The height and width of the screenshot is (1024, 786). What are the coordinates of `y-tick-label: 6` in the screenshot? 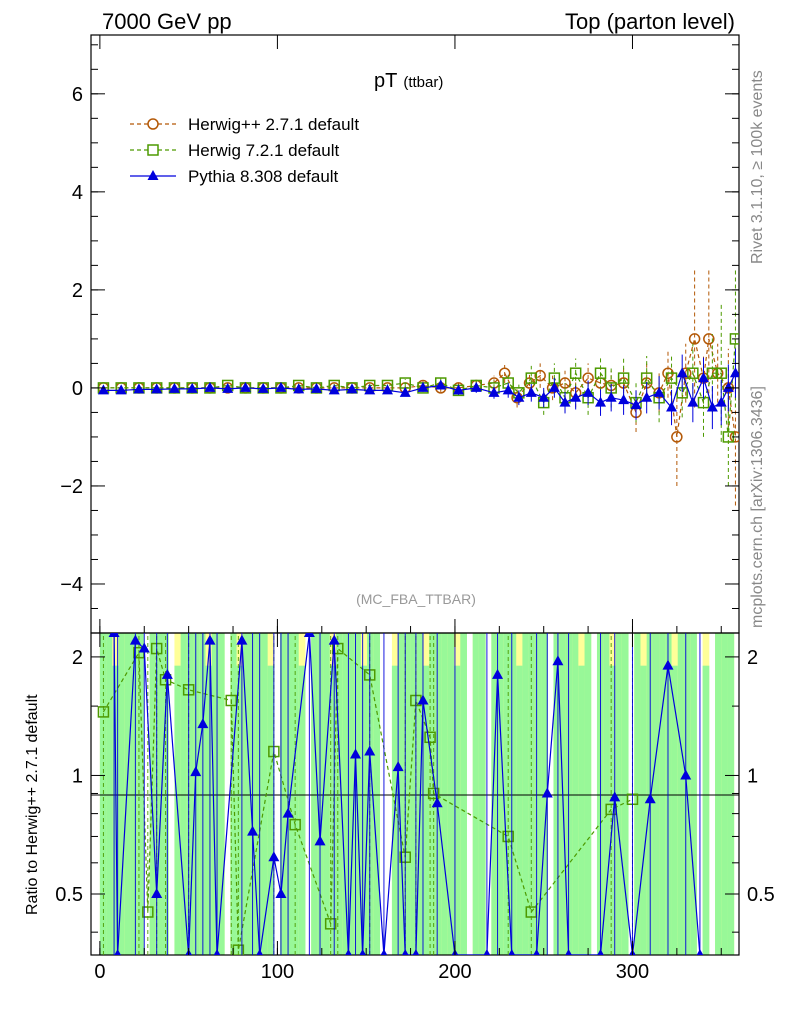 It's located at (77, 95).